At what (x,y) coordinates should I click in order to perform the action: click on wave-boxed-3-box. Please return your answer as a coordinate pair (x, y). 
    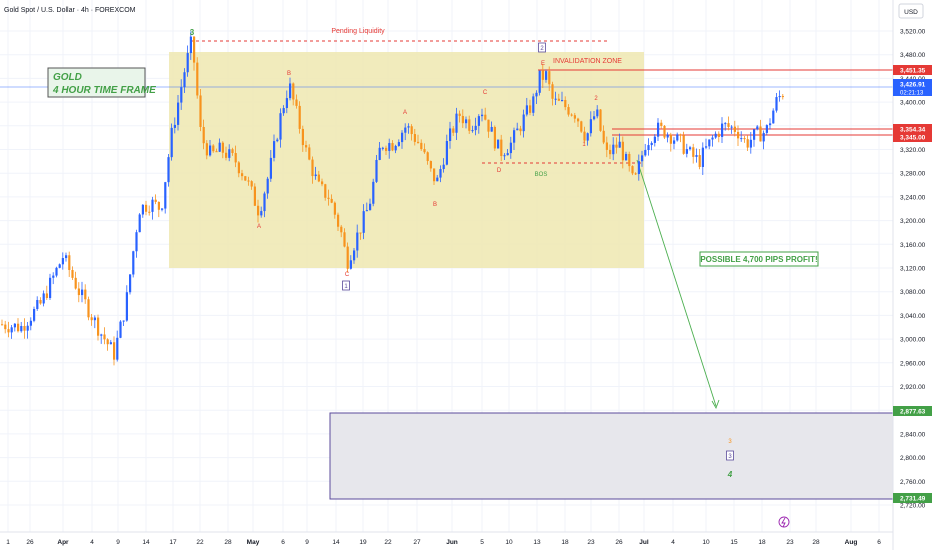
    Looking at the image, I should click on (730, 455).